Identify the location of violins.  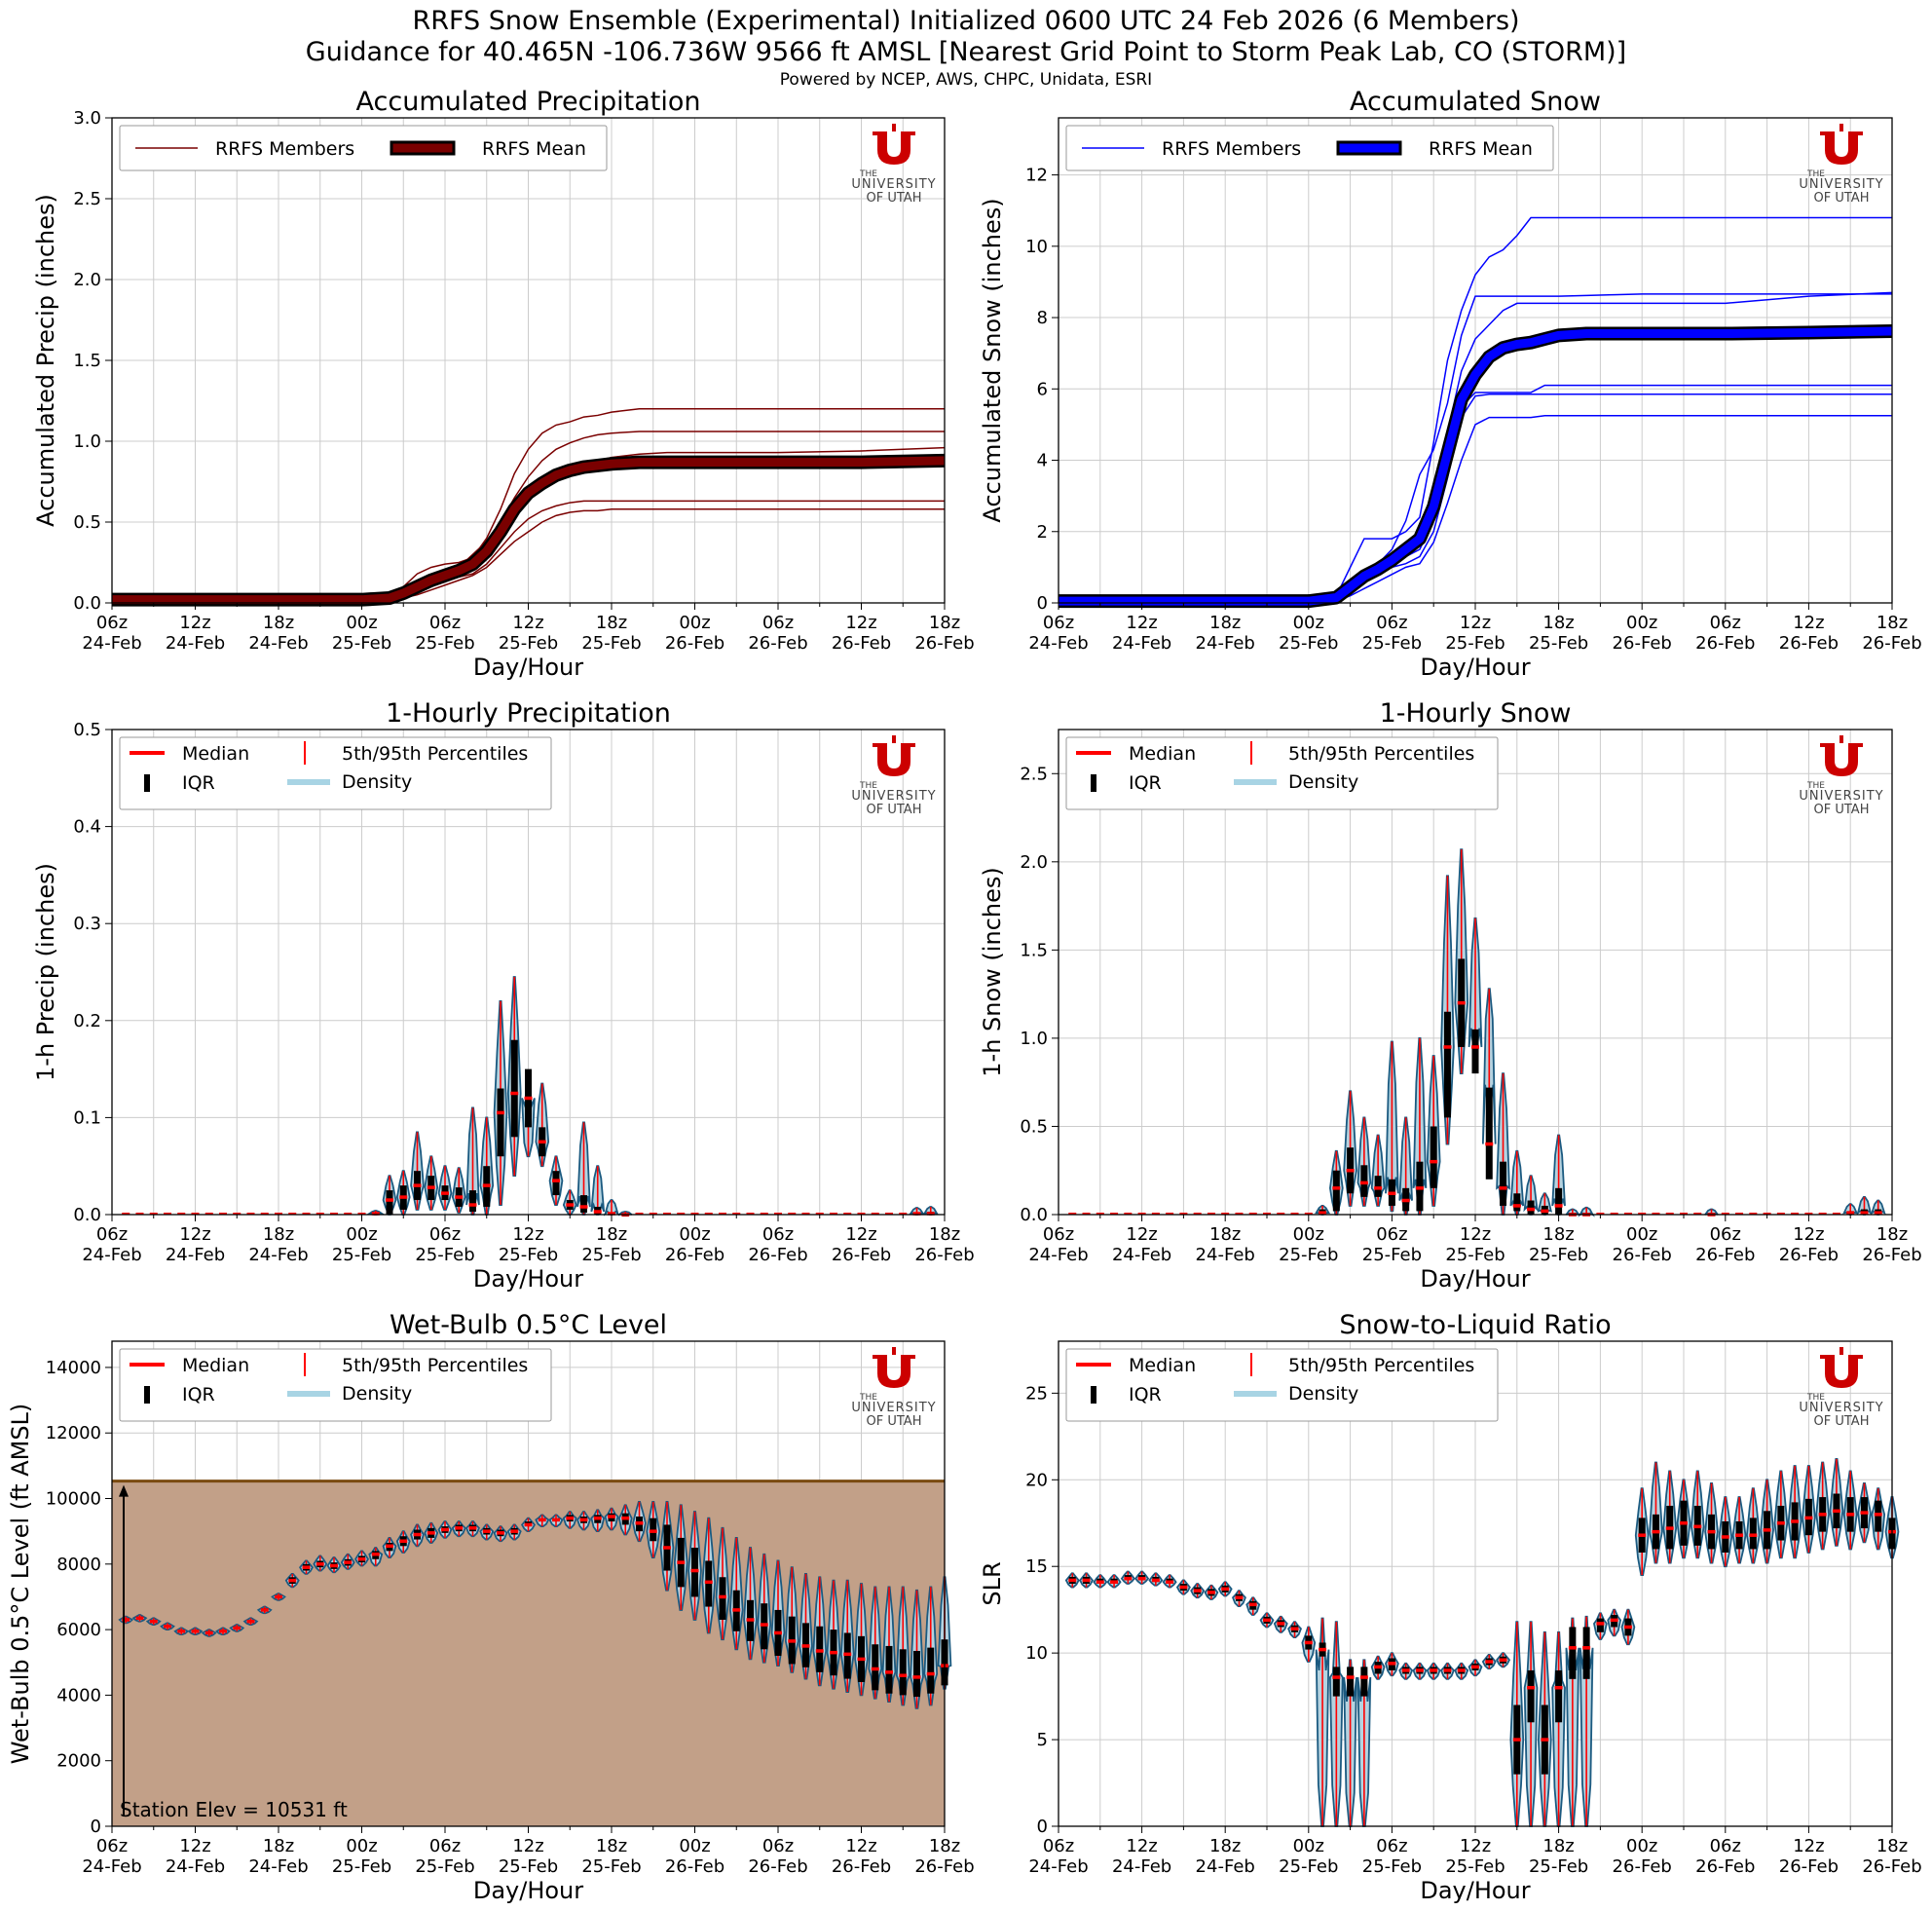
(653, 1096).